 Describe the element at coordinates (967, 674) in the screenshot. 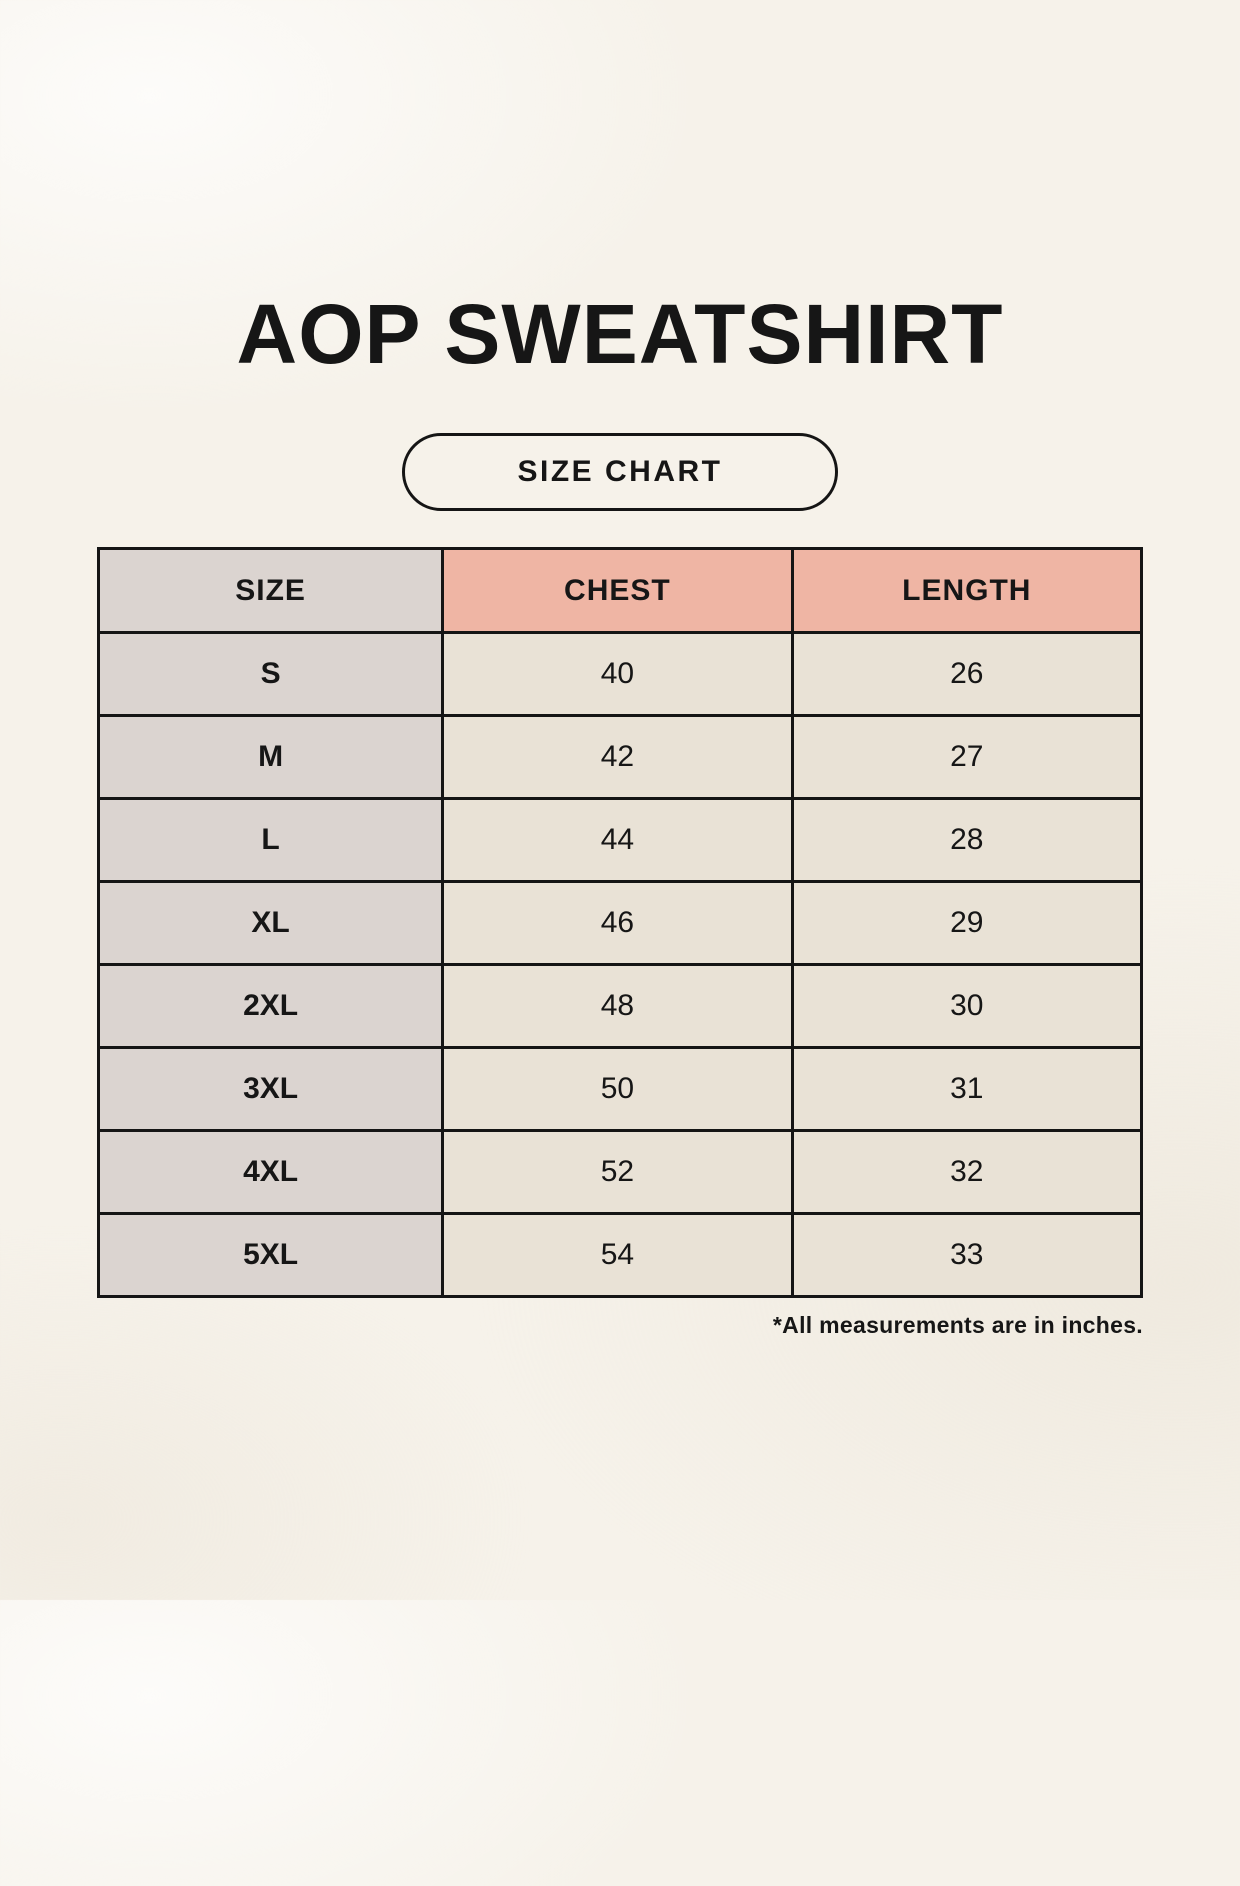

I see `length-value: 26` at that location.